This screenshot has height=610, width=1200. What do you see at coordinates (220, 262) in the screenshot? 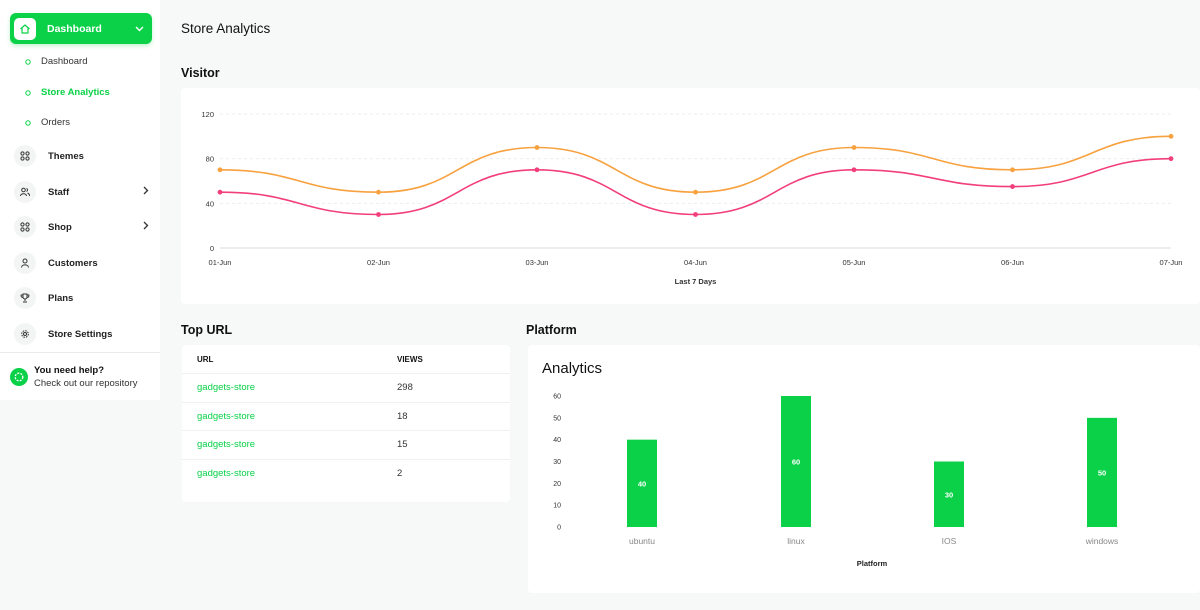
I see `x-tick-label: 01-Jun` at bounding box center [220, 262].